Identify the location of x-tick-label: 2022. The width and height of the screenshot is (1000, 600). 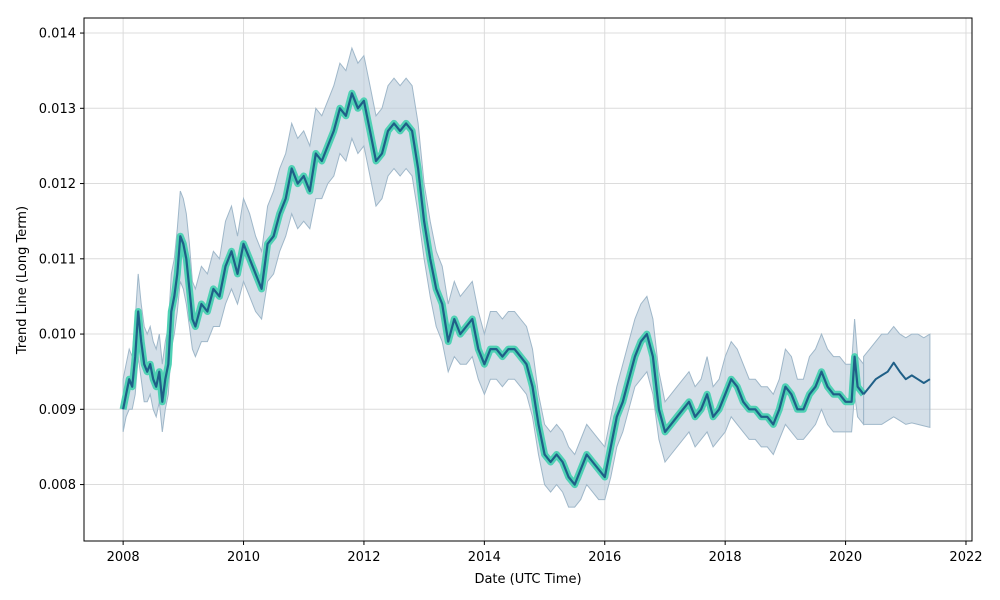
(965, 557).